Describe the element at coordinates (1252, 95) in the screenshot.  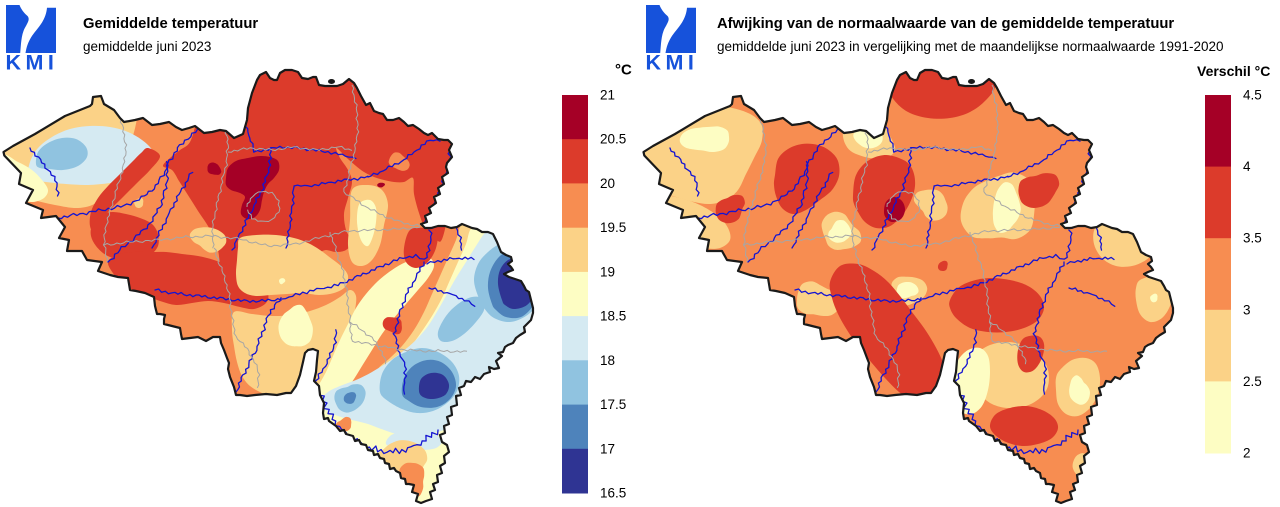
I see `svg-text: 4.5` at that location.